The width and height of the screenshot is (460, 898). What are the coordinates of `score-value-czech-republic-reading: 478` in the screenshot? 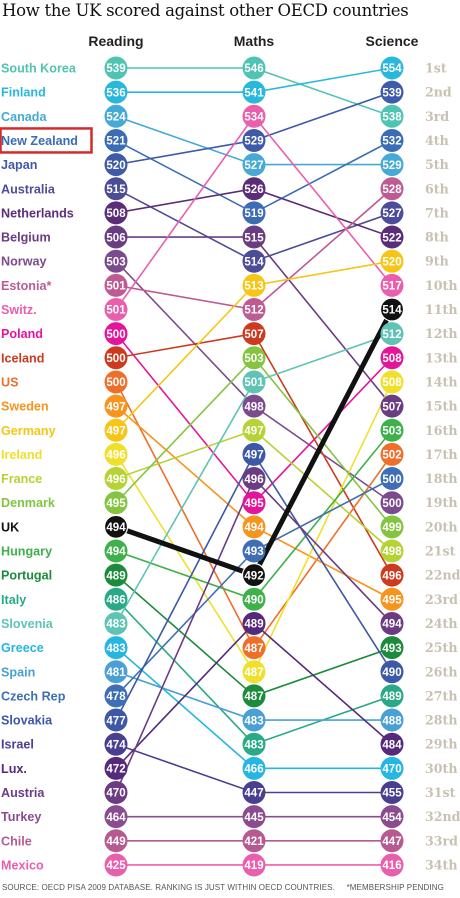 It's located at (116, 697).